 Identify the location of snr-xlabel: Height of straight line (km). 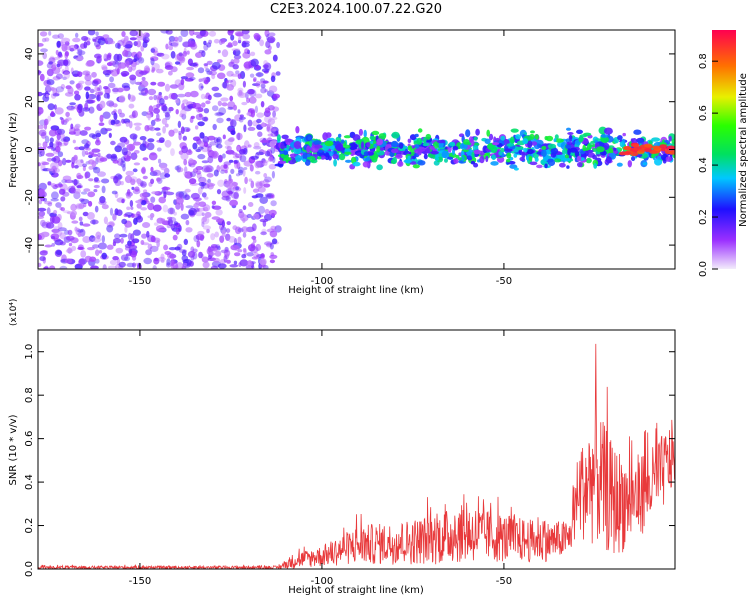
(356, 590).